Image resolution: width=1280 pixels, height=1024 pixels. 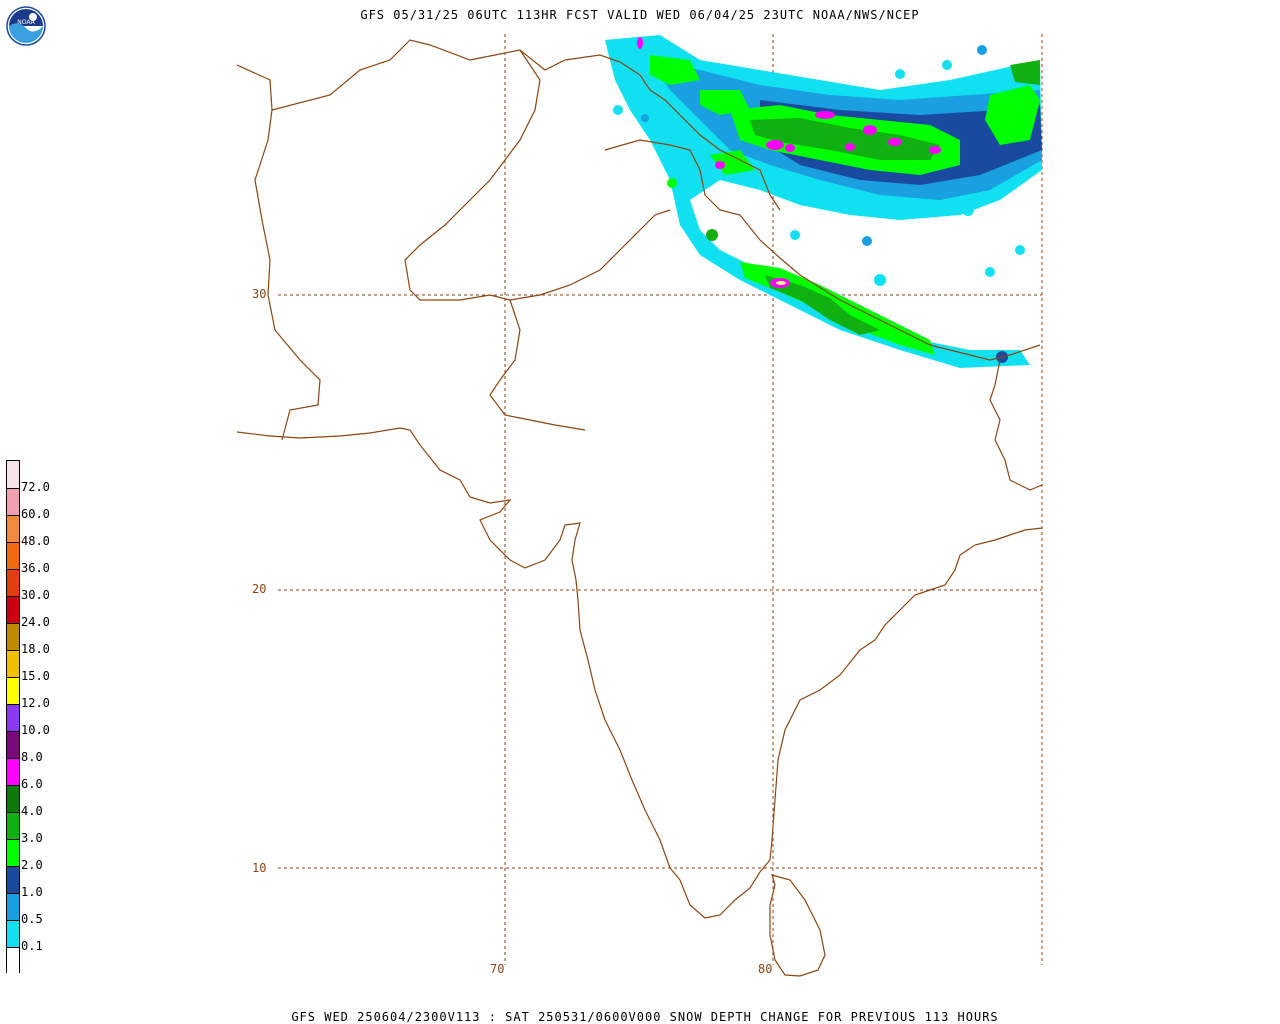 What do you see at coordinates (35, 730) in the screenshot?
I see `legend-label: 10.0` at bounding box center [35, 730].